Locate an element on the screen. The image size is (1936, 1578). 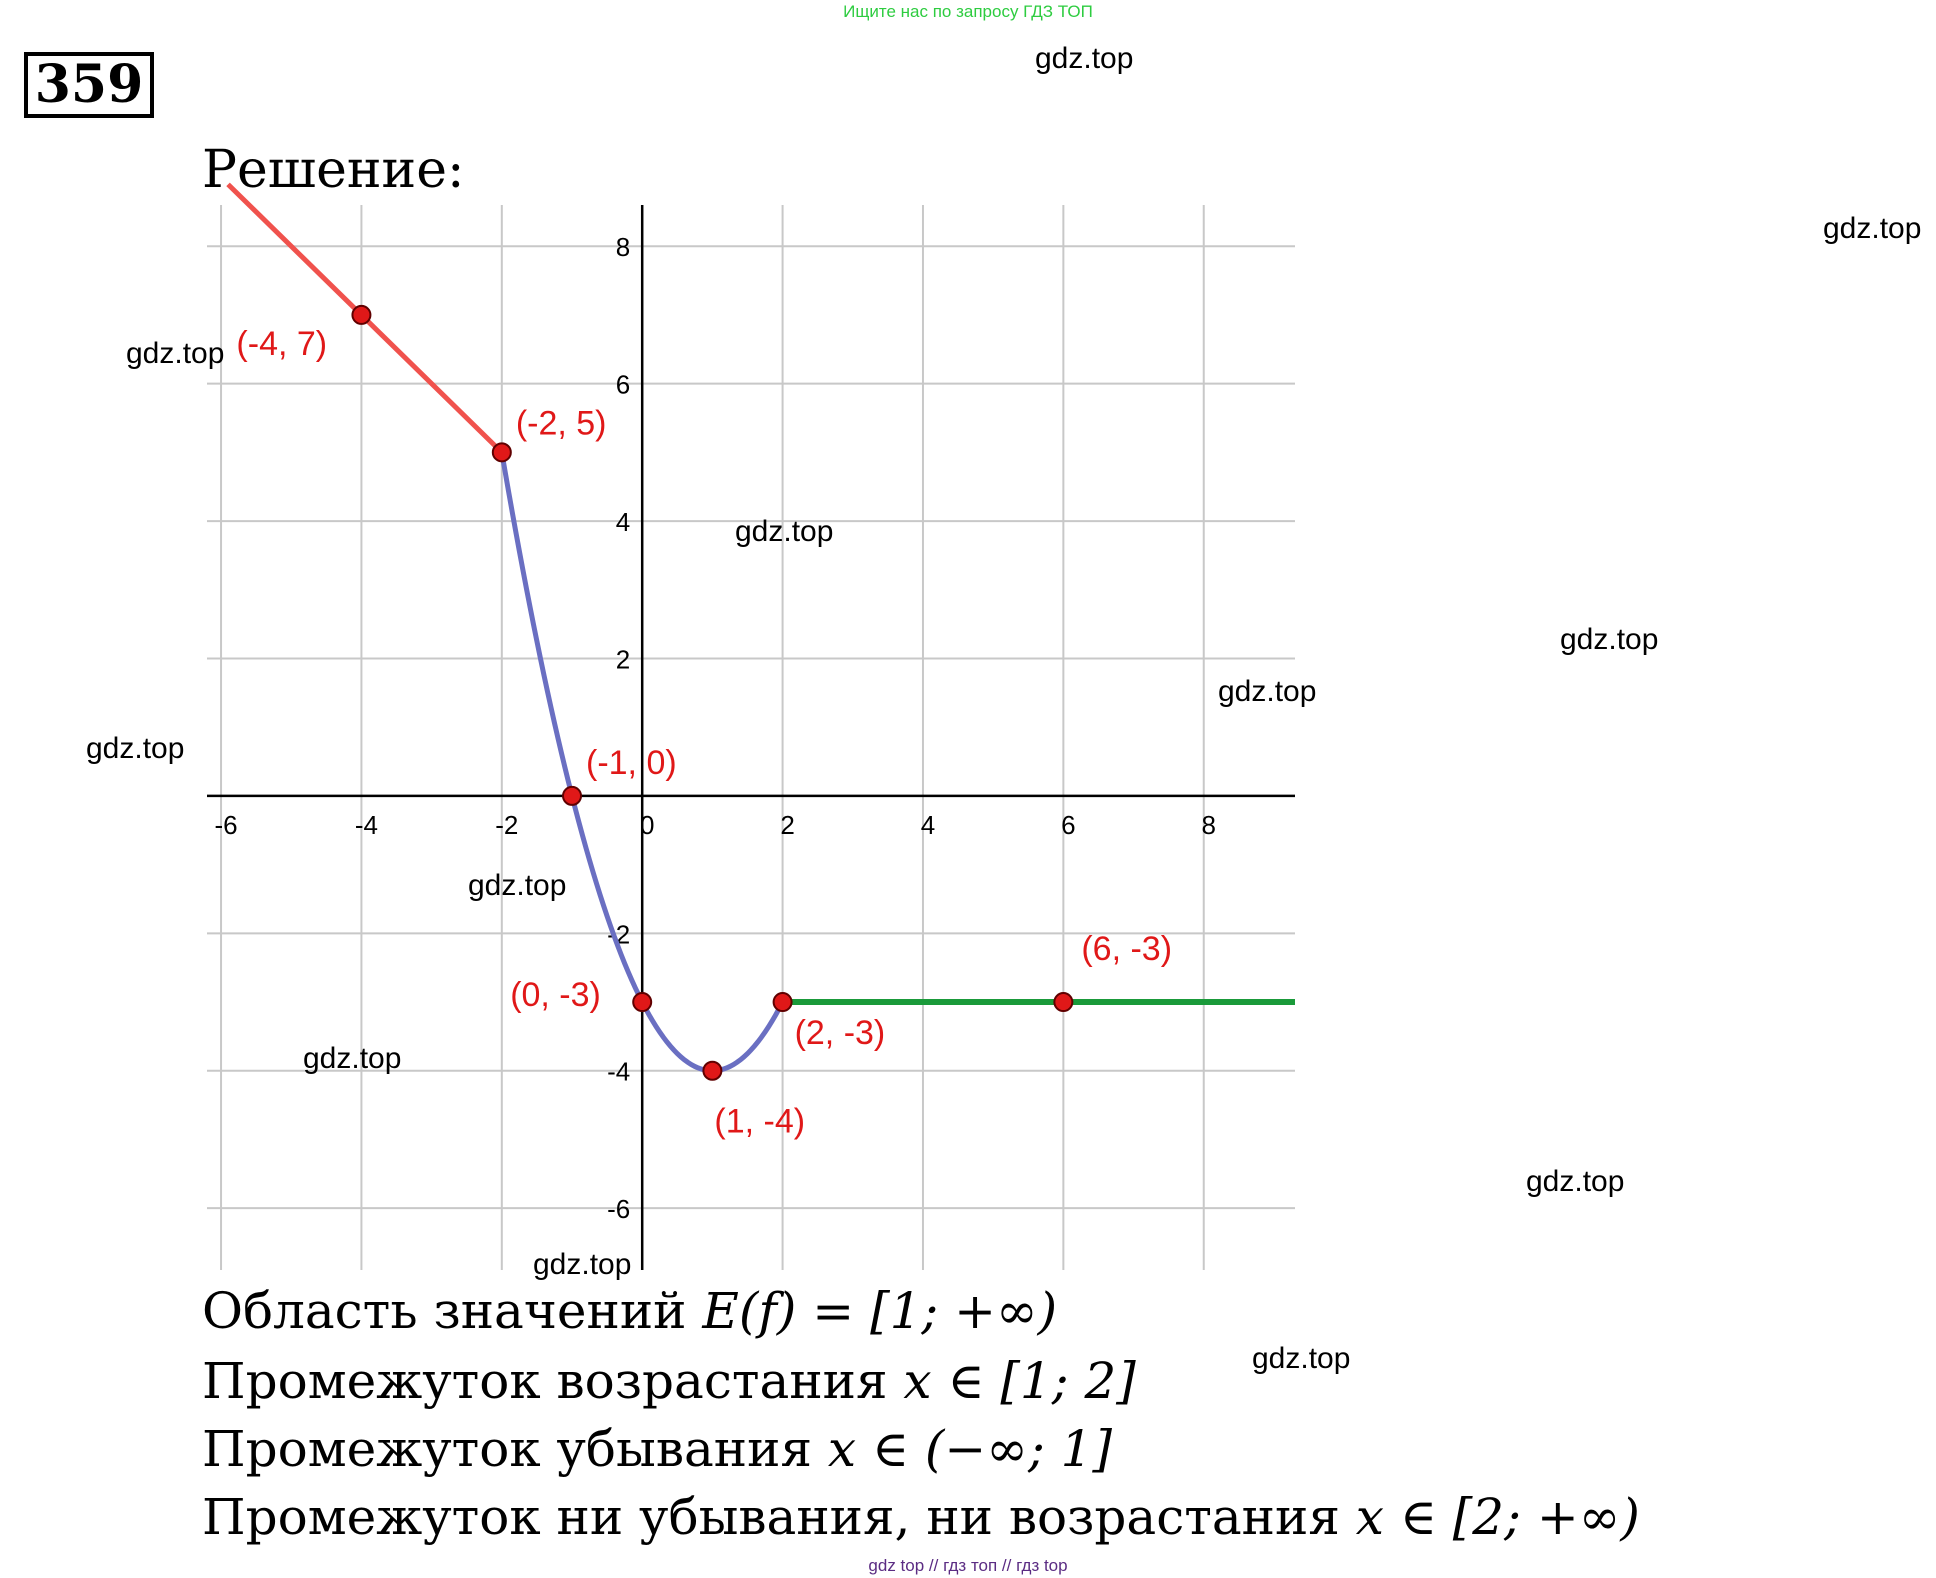
answer-decreasing: Промежуток убывания x ∈ (−∞; 1] is located at coordinates (657, 1449).